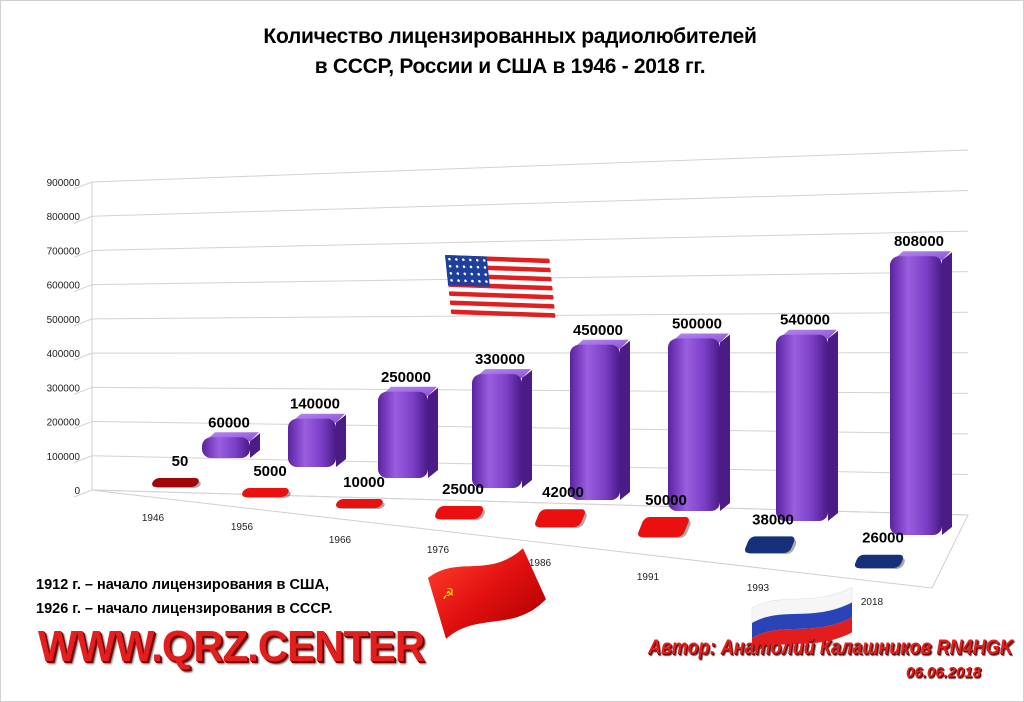 This screenshot has height=702, width=1024. What do you see at coordinates (231, 646) in the screenshot?
I see `site-logo-text: WWW.QRZ.CENTER` at bounding box center [231, 646].